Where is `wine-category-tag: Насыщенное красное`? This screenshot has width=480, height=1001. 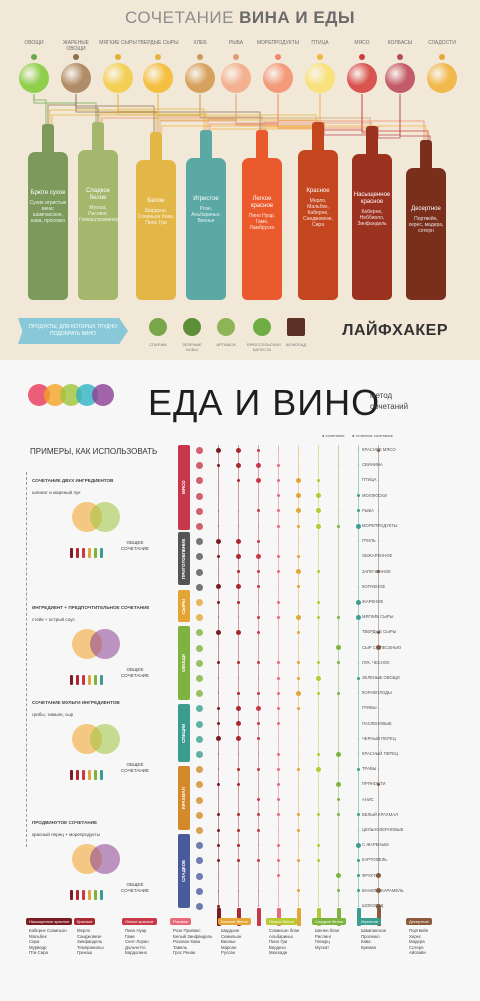
wine-category-tag: Насыщенное красное is located at coordinates (49, 921).